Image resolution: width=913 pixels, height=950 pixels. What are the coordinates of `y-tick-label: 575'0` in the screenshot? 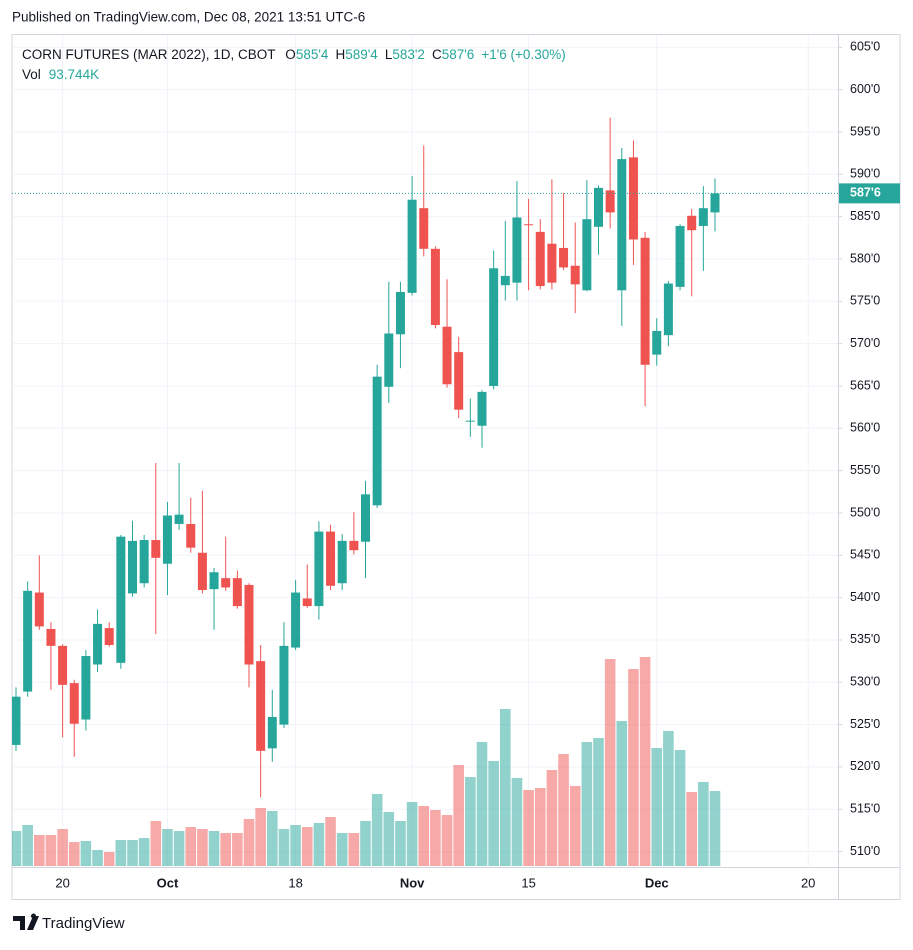 It's located at (865, 301).